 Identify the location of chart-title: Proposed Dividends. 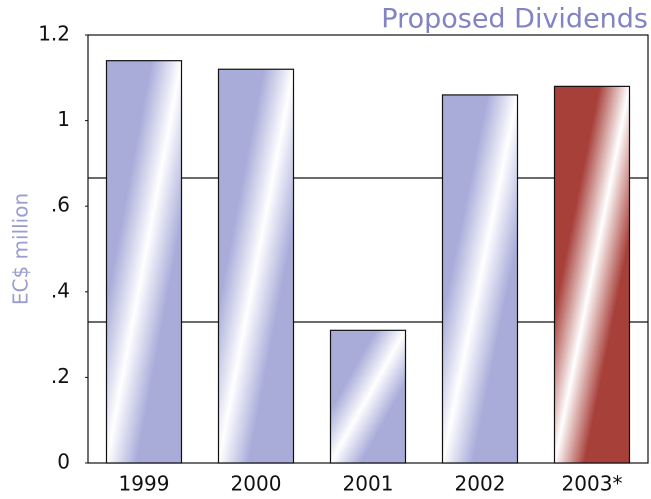
(514, 19).